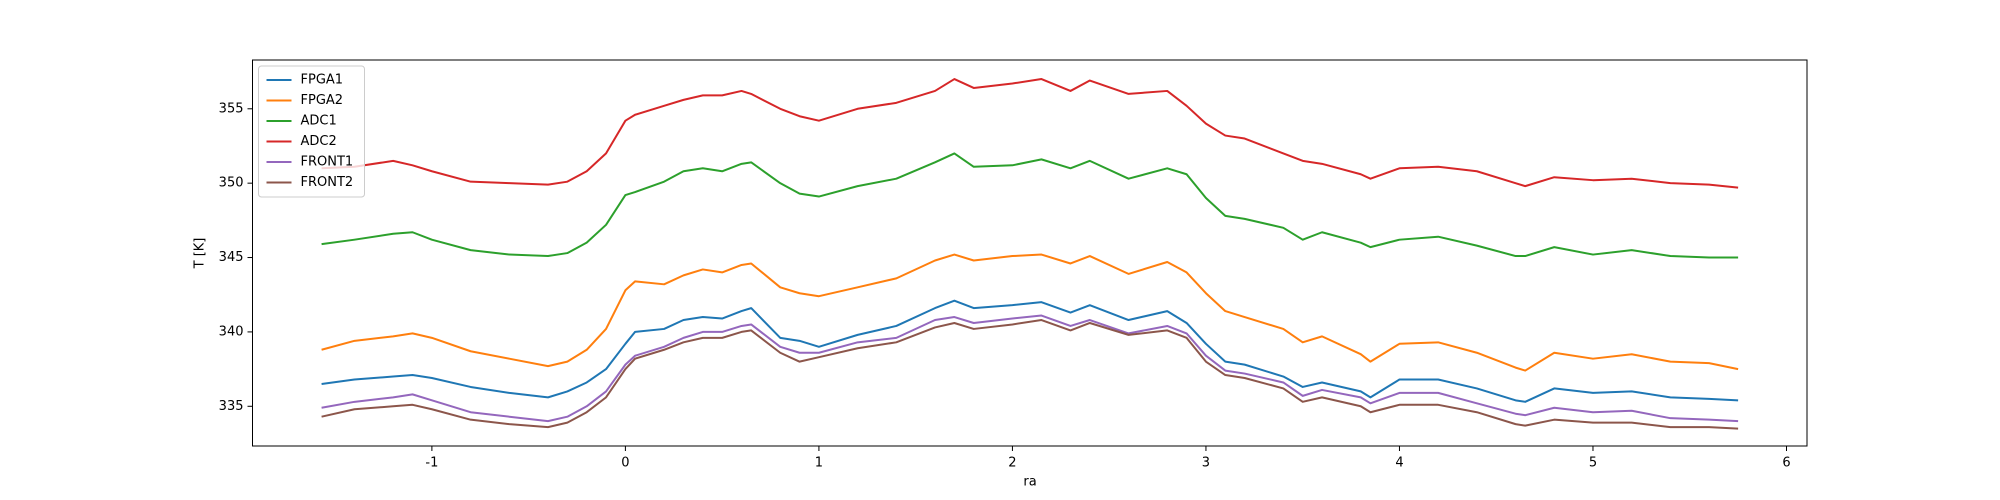 The height and width of the screenshot is (500, 2000). Describe the element at coordinates (625, 463) in the screenshot. I see `x-tick-label: 0` at that location.